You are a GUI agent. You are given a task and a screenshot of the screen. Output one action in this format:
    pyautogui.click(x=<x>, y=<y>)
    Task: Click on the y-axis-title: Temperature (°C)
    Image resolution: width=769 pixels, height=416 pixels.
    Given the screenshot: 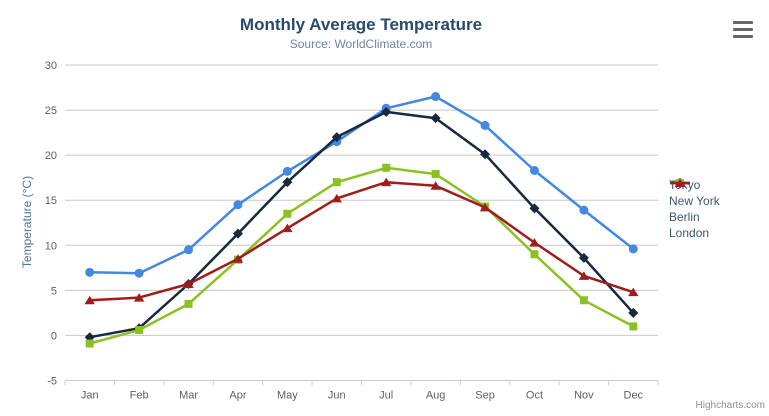 What is the action you would take?
    pyautogui.click(x=27, y=222)
    